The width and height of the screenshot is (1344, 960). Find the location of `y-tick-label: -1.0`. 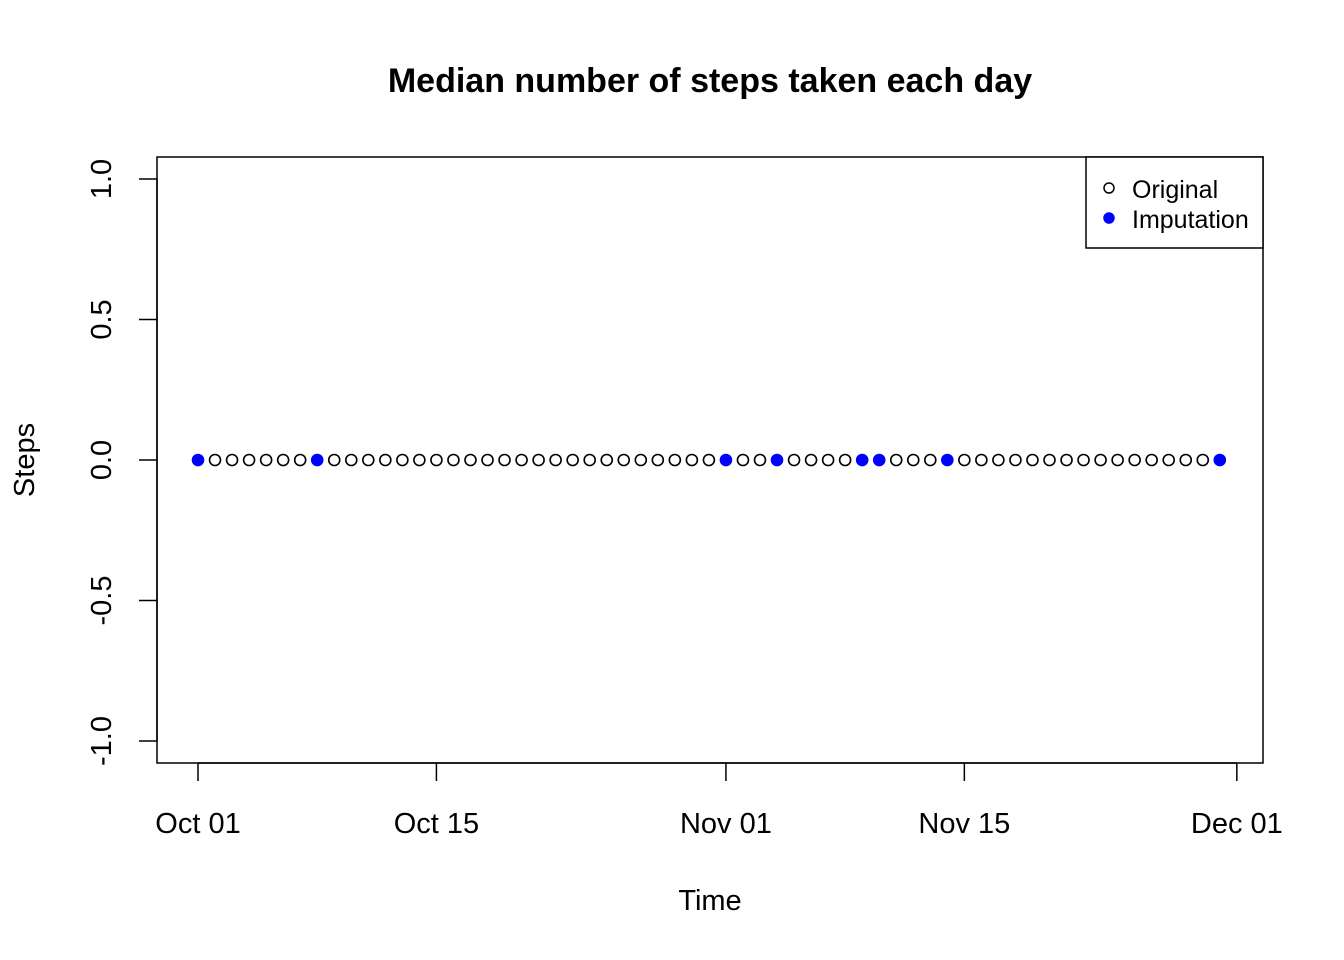

y-tick-label: -1.0 is located at coordinates (102, 741).